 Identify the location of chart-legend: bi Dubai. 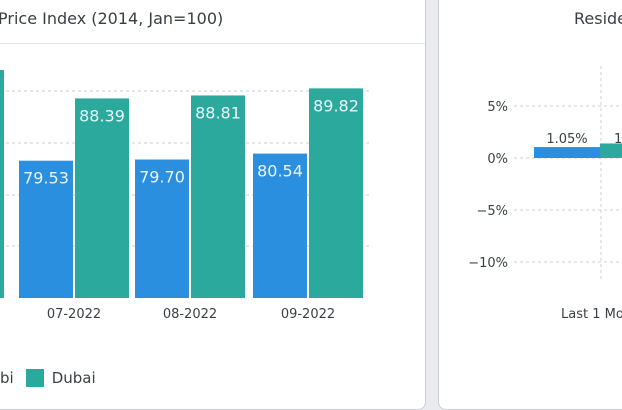
(48, 378).